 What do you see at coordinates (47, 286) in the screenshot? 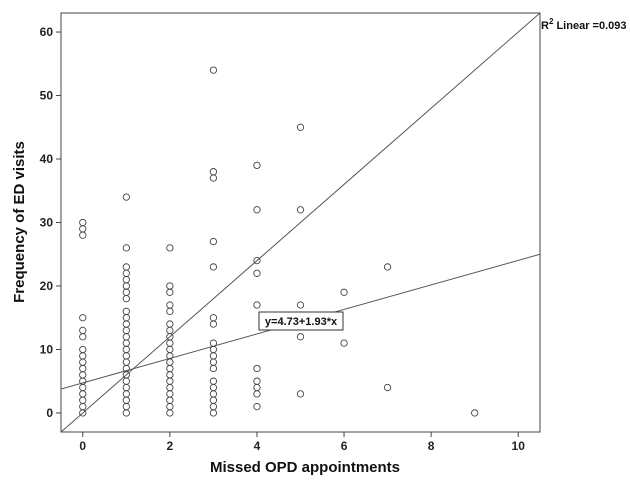
I see `y-tick-label: 20` at bounding box center [47, 286].